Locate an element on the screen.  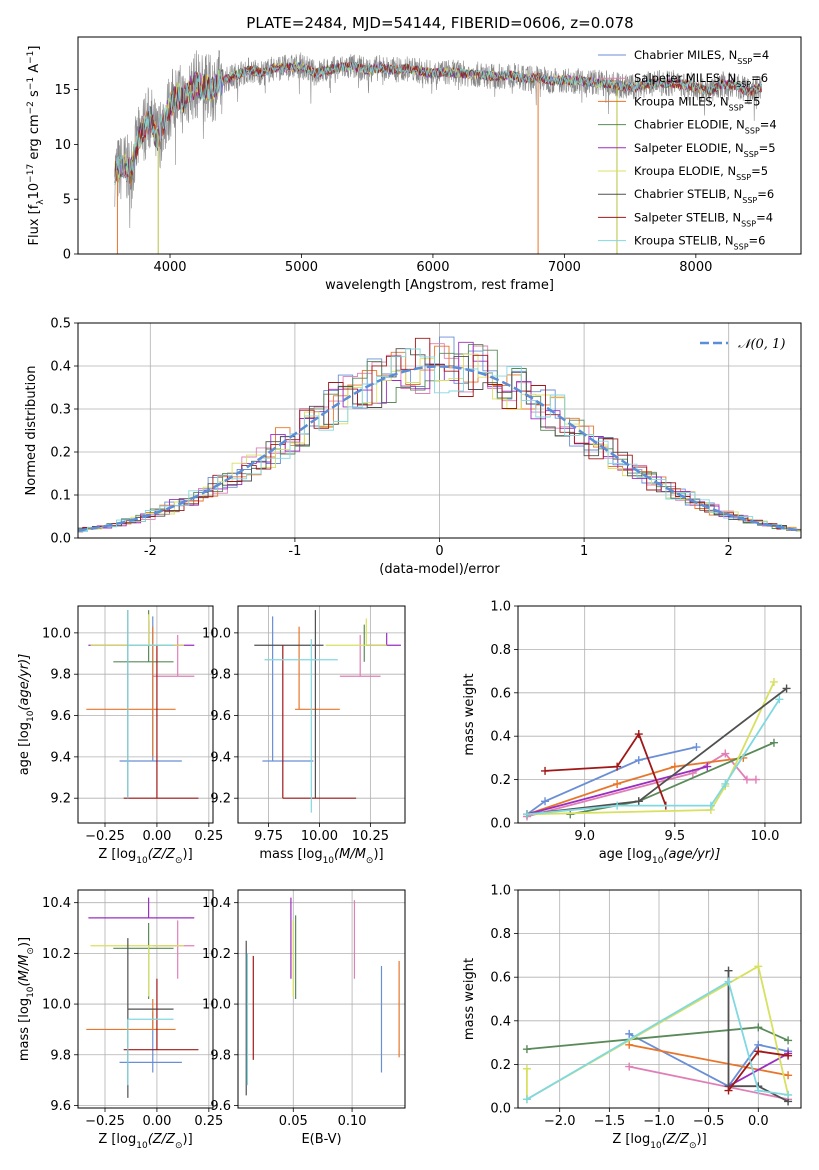
spectrum-ytick-label: 5 is located at coordinates (67, 200).